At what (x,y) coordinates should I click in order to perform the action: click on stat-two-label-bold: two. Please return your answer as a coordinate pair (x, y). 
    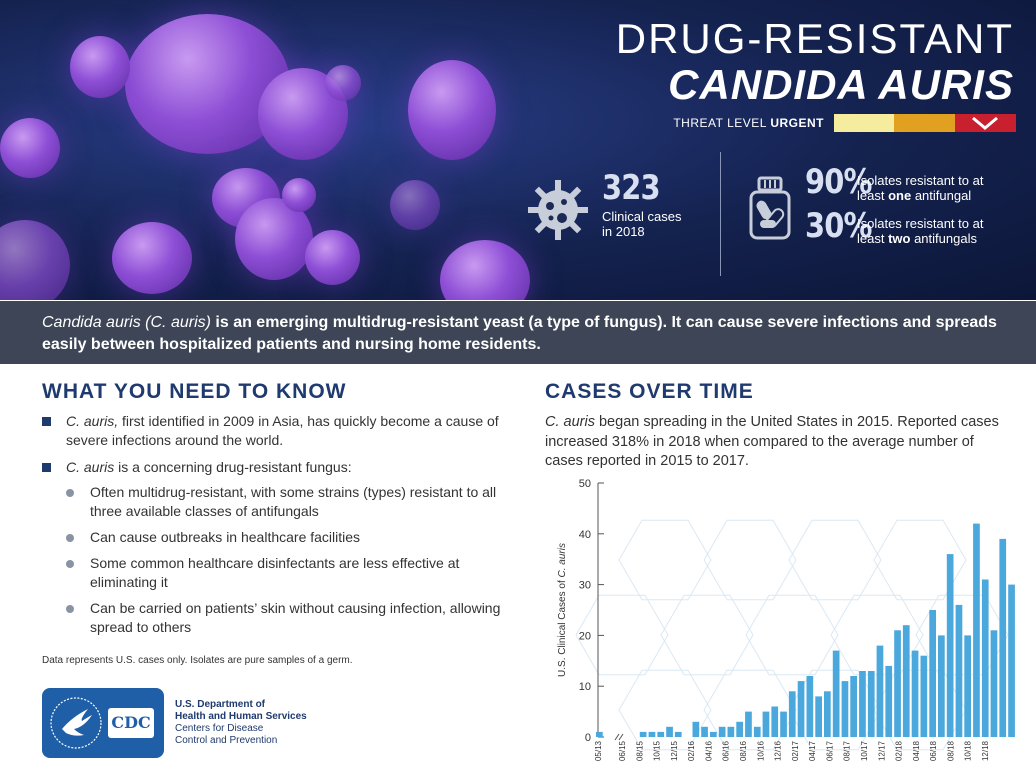
    Looking at the image, I should click on (899, 238).